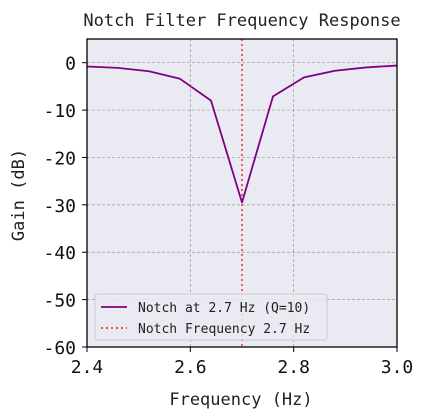 The image size is (433, 418). What do you see at coordinates (224, 329) in the screenshot?
I see `legend-label-1: Notch Frequency 2.7 Hz` at bounding box center [224, 329].